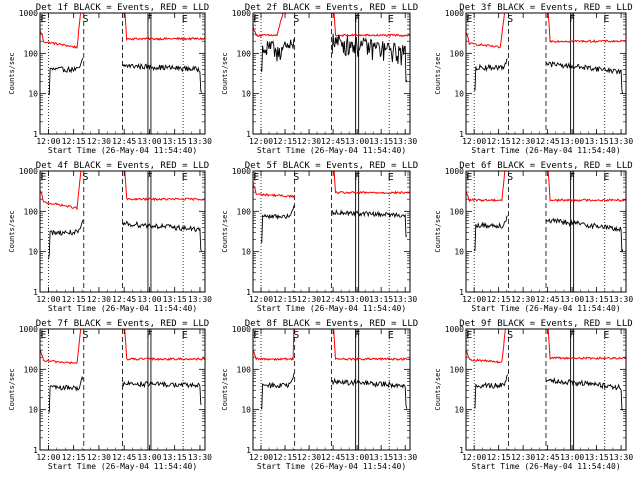 This screenshot has width=640, height=480. What do you see at coordinates (331, 166) in the screenshot?
I see `panel-title: Det 5f BLACK = Events, RED = LLD` at bounding box center [331, 166].